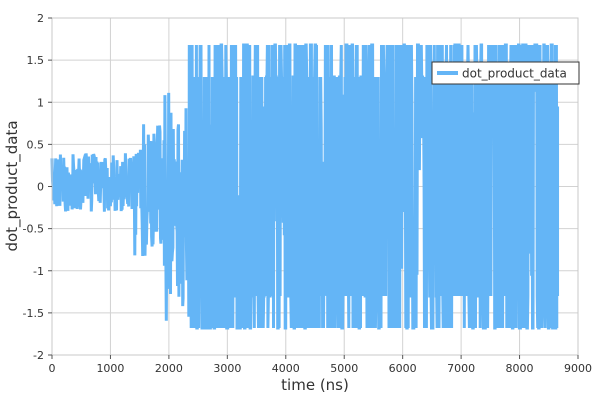  I want to click on x-tick-label: 9000, so click(578, 368).